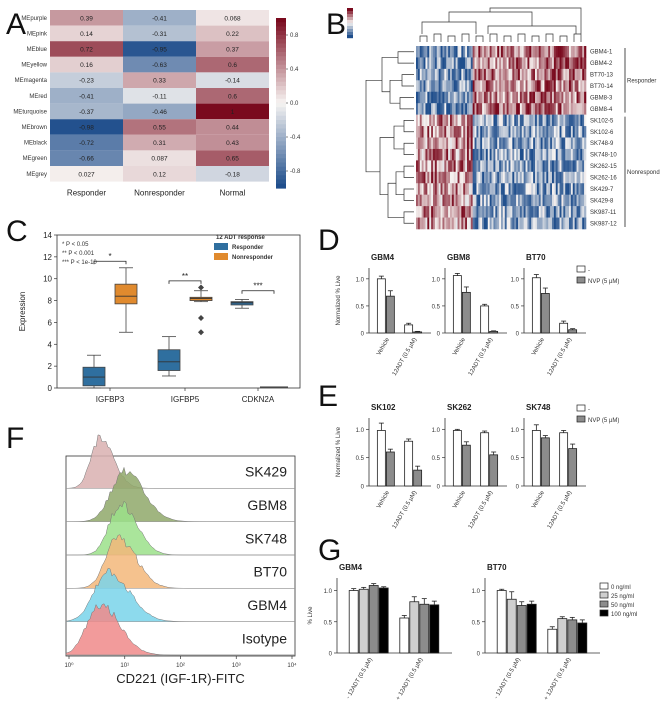 The width and height of the screenshot is (660, 706). What do you see at coordinates (434, 629) in the screenshot?
I see `bar` at bounding box center [434, 629].